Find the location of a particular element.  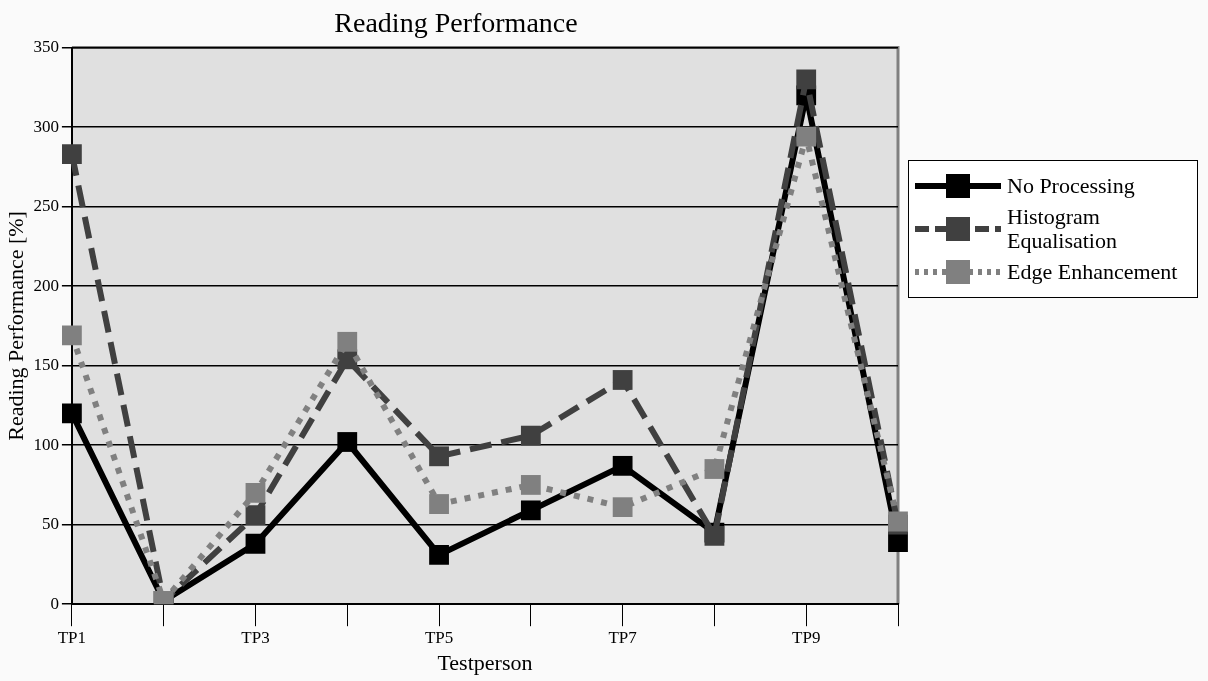

x-axis-title: Testperson is located at coordinates (485, 662).